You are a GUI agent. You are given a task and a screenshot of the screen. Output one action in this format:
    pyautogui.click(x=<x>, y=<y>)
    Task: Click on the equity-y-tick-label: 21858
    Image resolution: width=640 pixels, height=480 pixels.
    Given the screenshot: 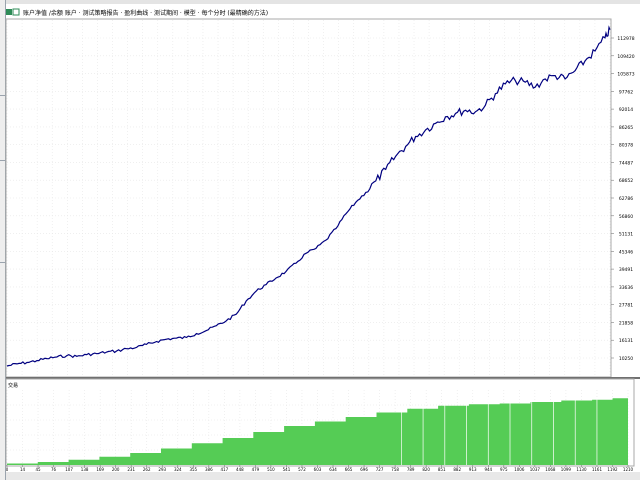 What is the action you would take?
    pyautogui.click(x=626, y=323)
    